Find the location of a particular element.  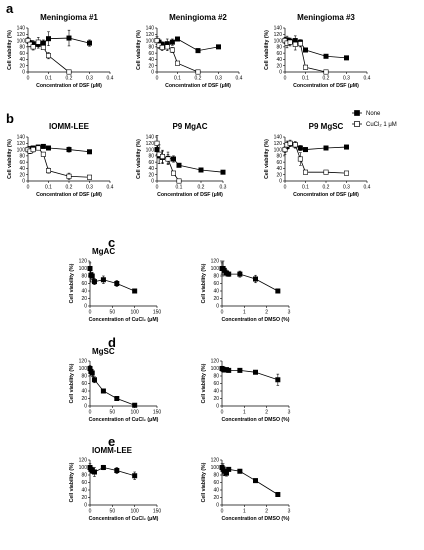

chart-title: P9 MgAC is located at coordinates (189, 126).